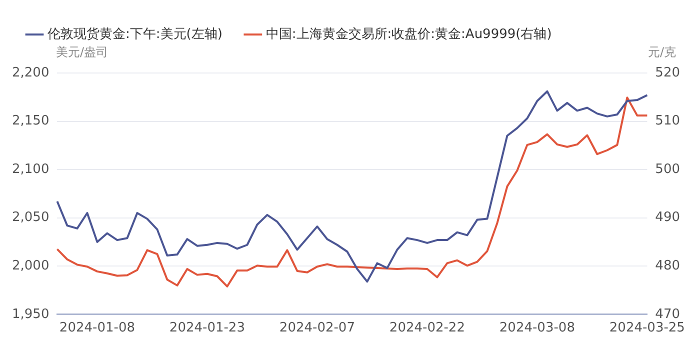  Describe the element at coordinates (409, 34) in the screenshot. I see `legend-label: 中国:上海黄金交易所:收盘价:黄金:Au9999(右轴)` at that location.